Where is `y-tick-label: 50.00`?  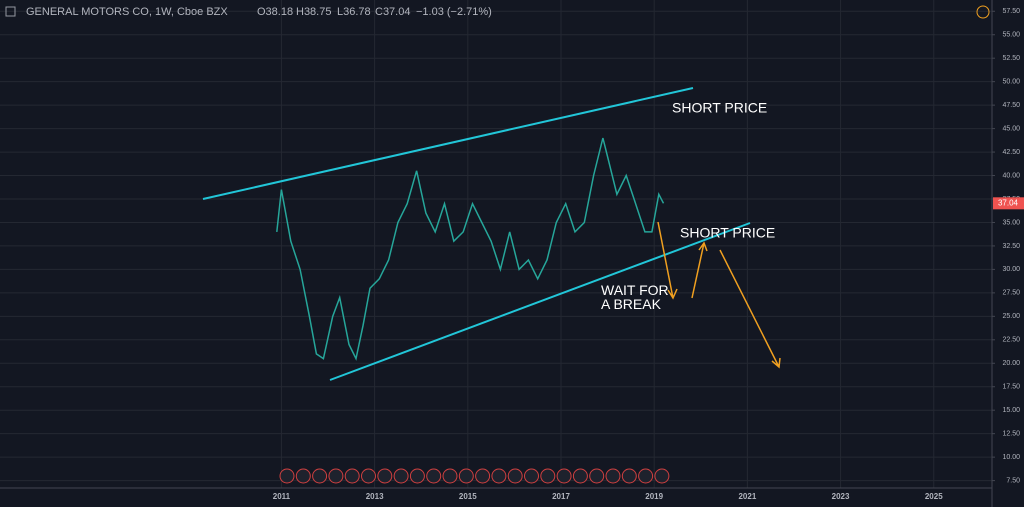 y-tick-label: 50.00 is located at coordinates (1011, 82).